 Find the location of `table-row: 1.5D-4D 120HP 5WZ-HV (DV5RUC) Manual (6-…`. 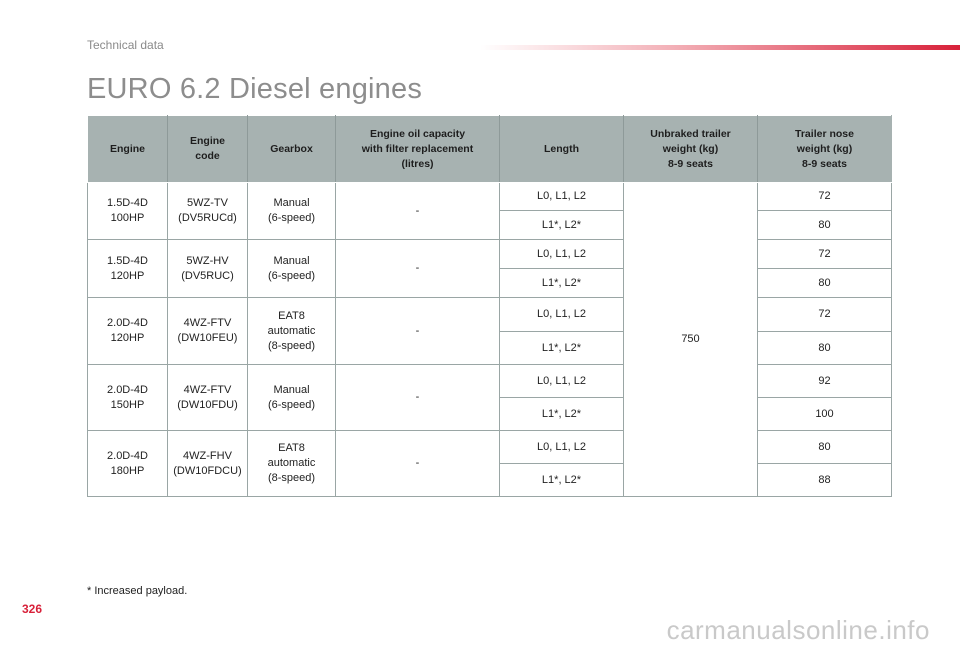

table-row: 1.5D-4D 120HP 5WZ-HV (DV5RUC) Manual (6-… is located at coordinates (489, 268).